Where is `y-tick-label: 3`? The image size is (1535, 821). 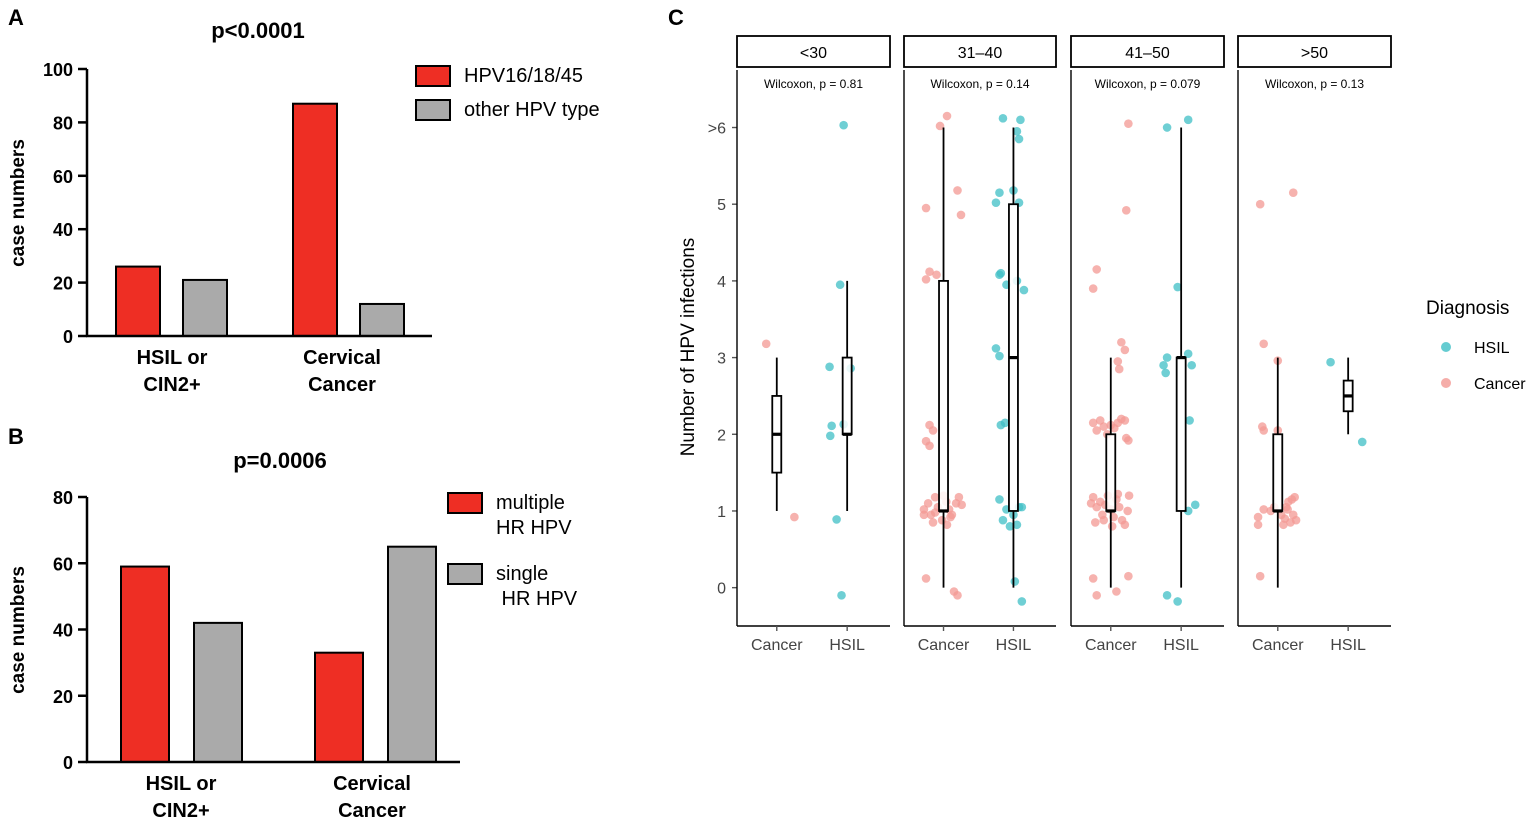
y-tick-label: 3 is located at coordinates (721, 359).